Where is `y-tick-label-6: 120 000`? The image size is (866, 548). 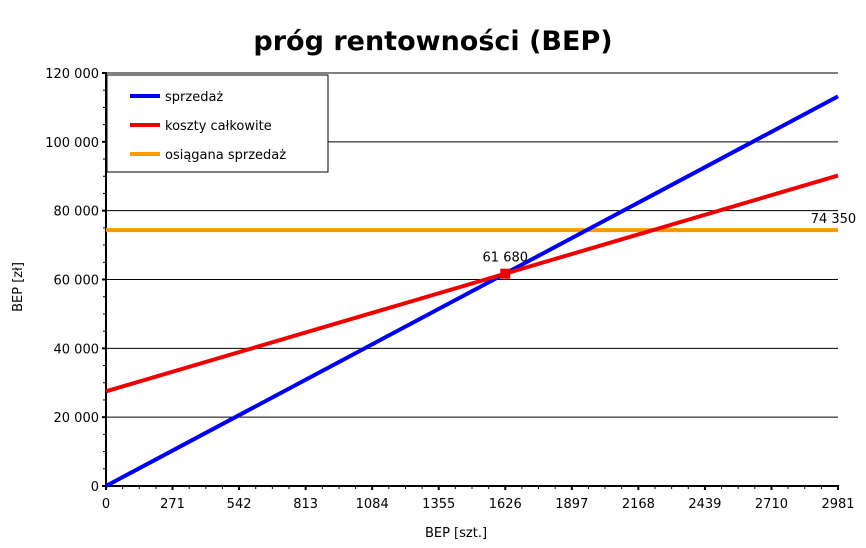
y-tick-label-6: 120 000 is located at coordinates (72, 74).